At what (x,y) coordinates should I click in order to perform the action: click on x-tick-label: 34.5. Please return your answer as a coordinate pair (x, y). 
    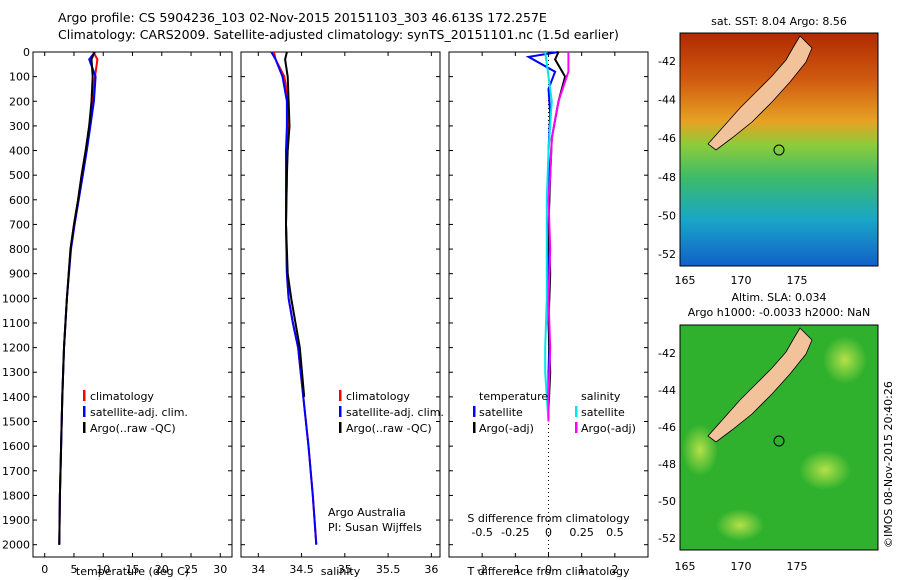
    Looking at the image, I should click on (301, 569).